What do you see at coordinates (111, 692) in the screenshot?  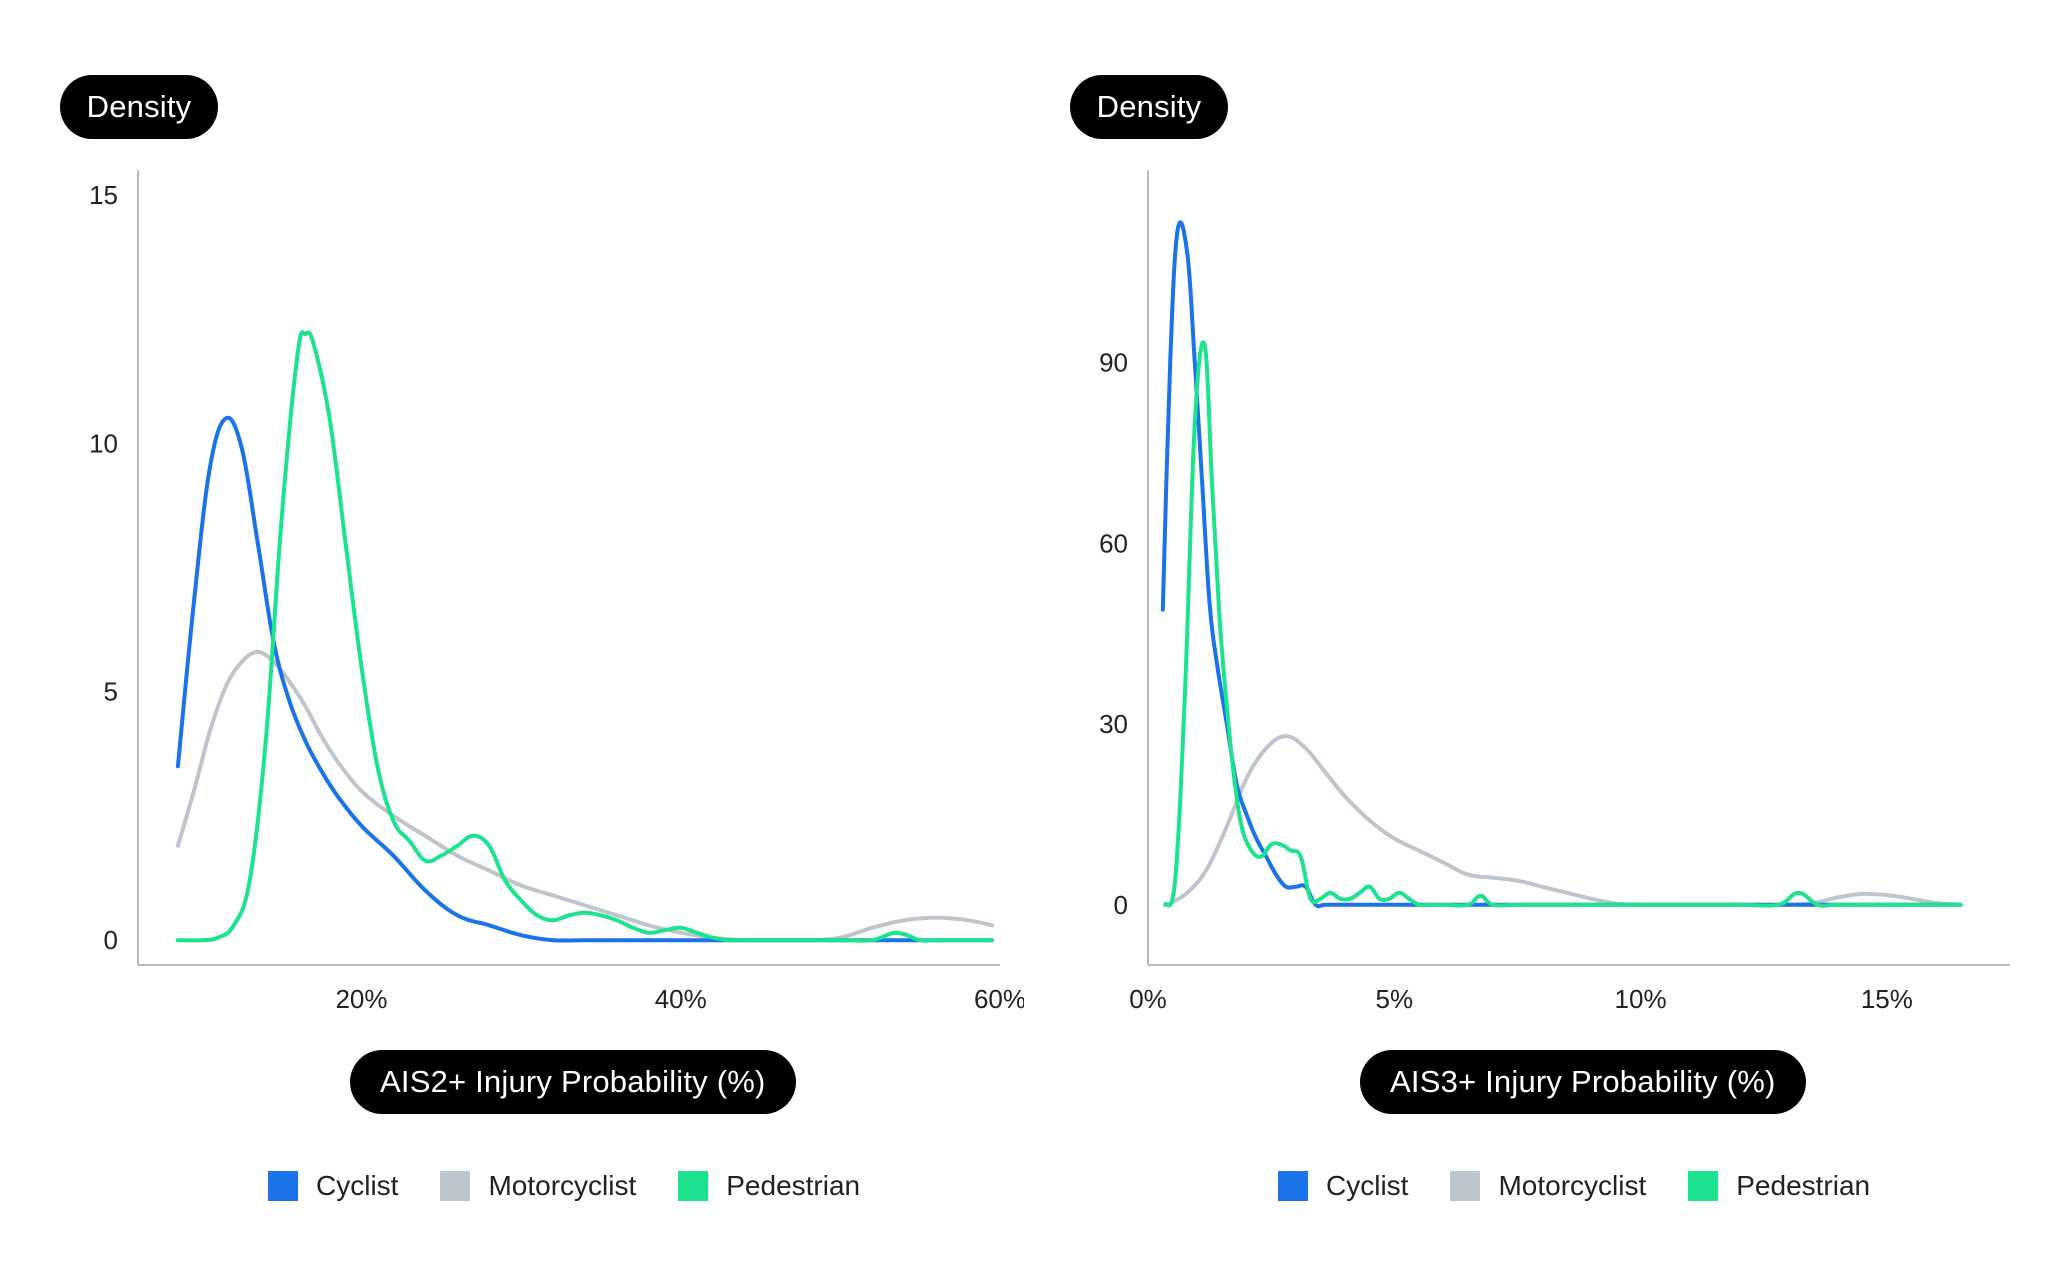 I see `y-tick-label: 5` at bounding box center [111, 692].